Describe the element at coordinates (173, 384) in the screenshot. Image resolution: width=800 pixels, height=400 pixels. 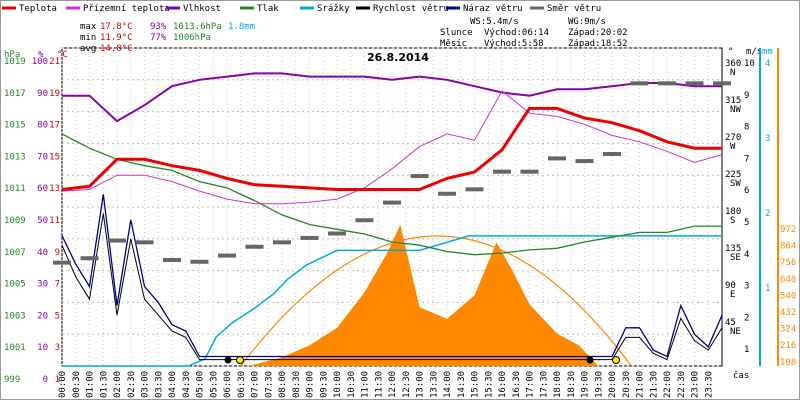
I see `x-tick: 04:00` at that location.